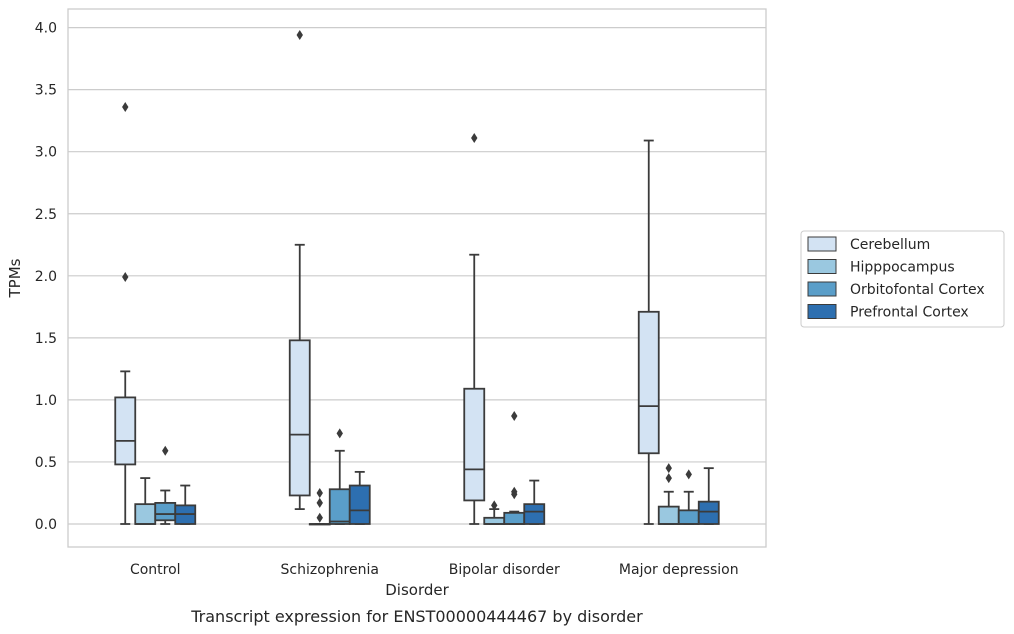 The image size is (1014, 634). I want to click on y-tick-label: 4.0, so click(46, 29).